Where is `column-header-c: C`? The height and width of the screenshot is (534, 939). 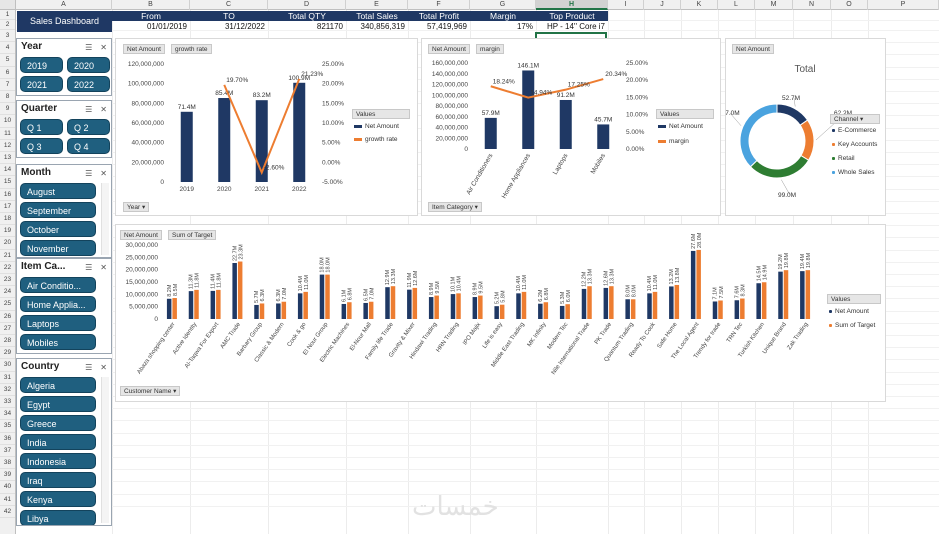
column-header-c: C is located at coordinates (229, 5).